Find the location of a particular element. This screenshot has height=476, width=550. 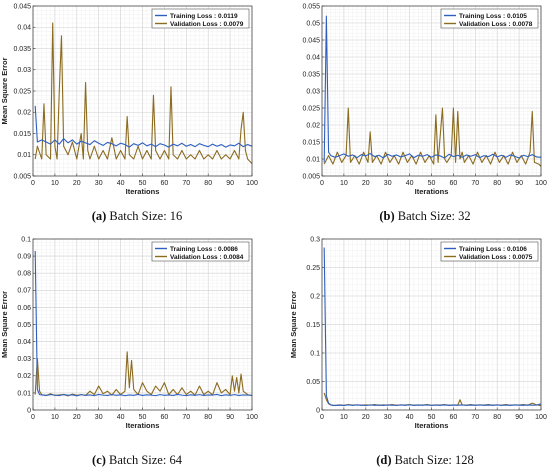

caption-text: Batch Size: 32 is located at coordinates (433, 216).